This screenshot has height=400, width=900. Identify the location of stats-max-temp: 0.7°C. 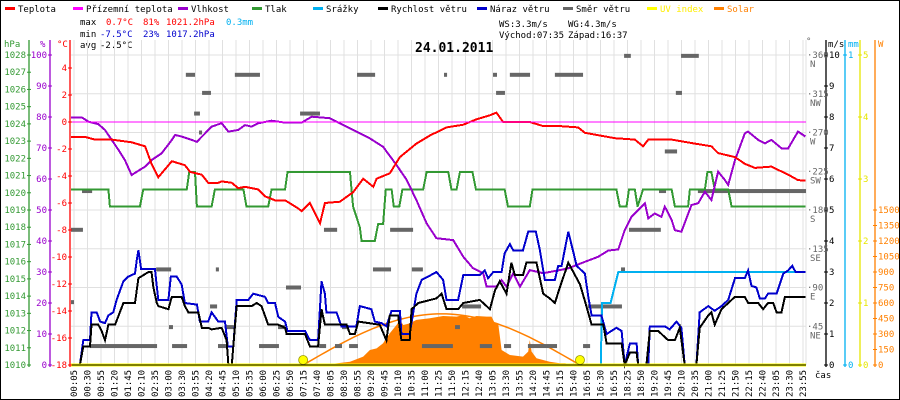
(119, 23).